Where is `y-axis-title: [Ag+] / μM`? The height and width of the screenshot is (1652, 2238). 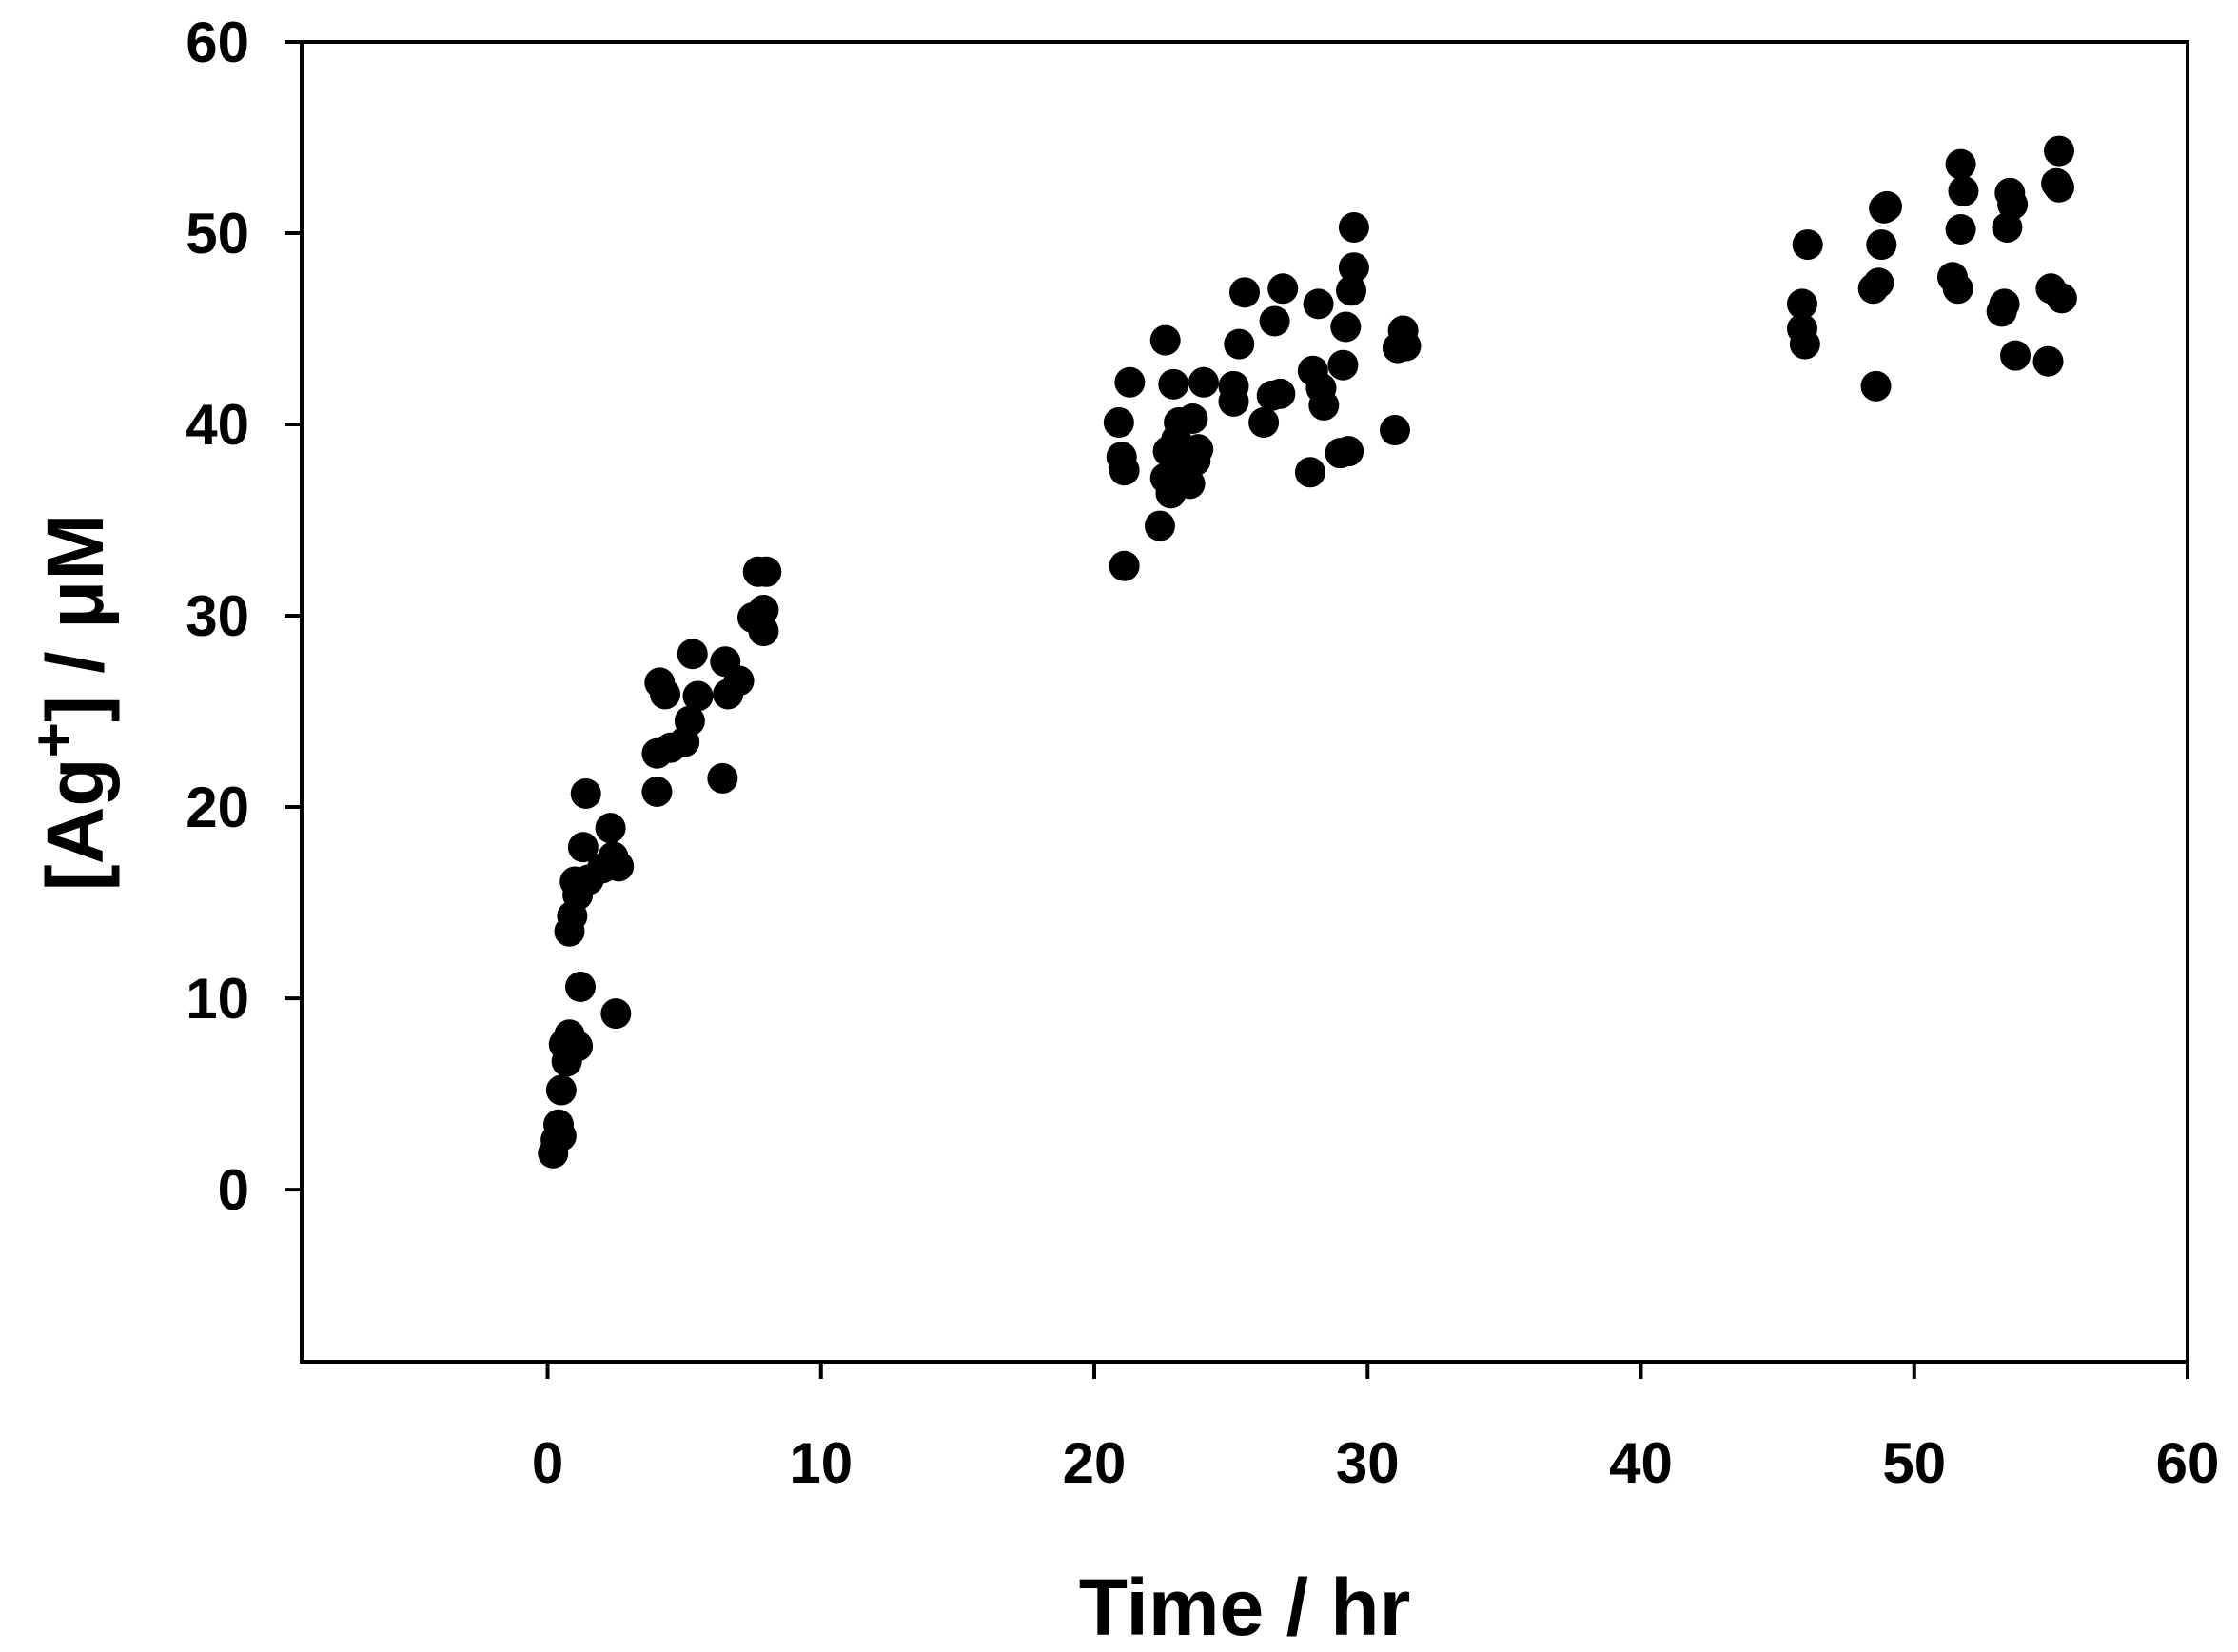
y-axis-title: [Ag+] / μM is located at coordinates (70, 703).